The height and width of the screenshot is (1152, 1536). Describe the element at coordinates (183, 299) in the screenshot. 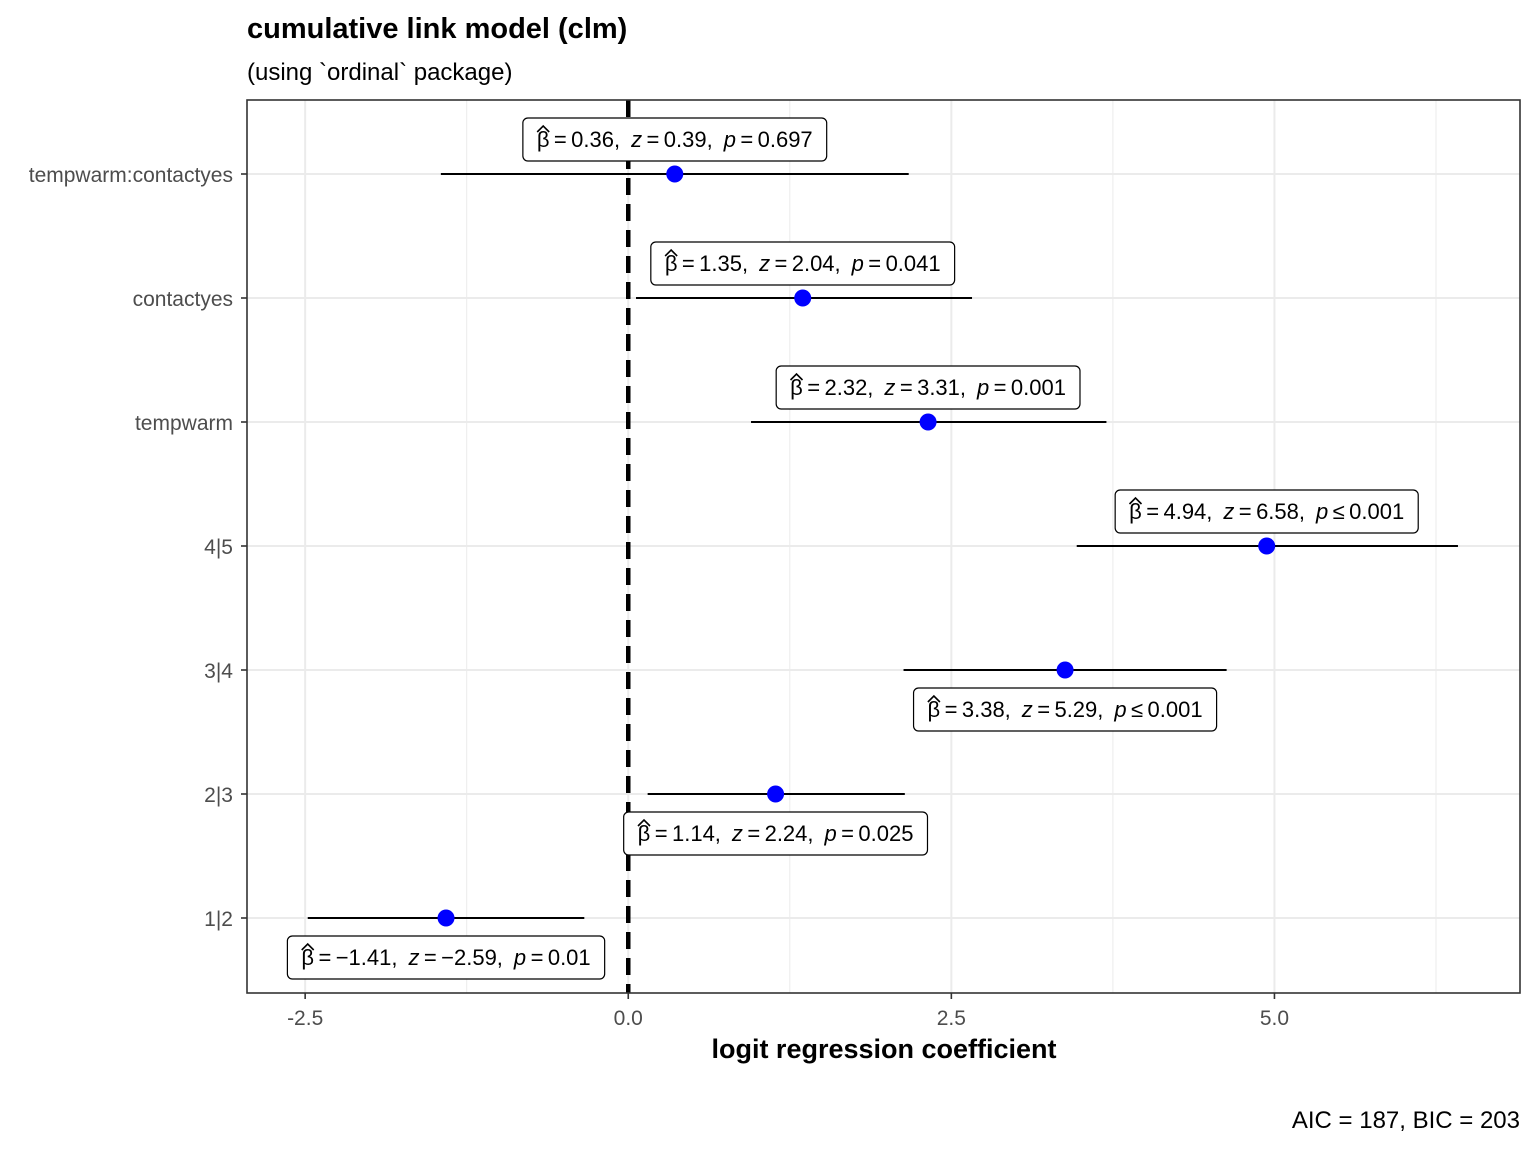

I see `y-tick-label: contactyes` at that location.